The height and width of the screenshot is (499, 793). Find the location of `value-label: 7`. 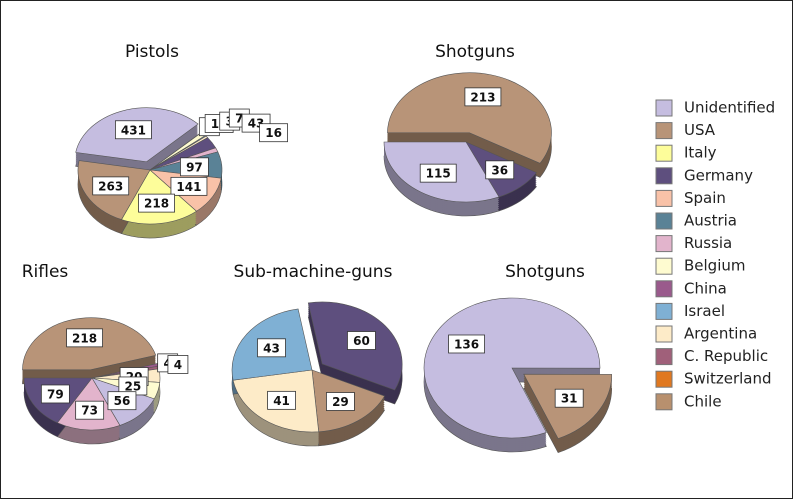

value-label: 7 is located at coordinates (239, 119).